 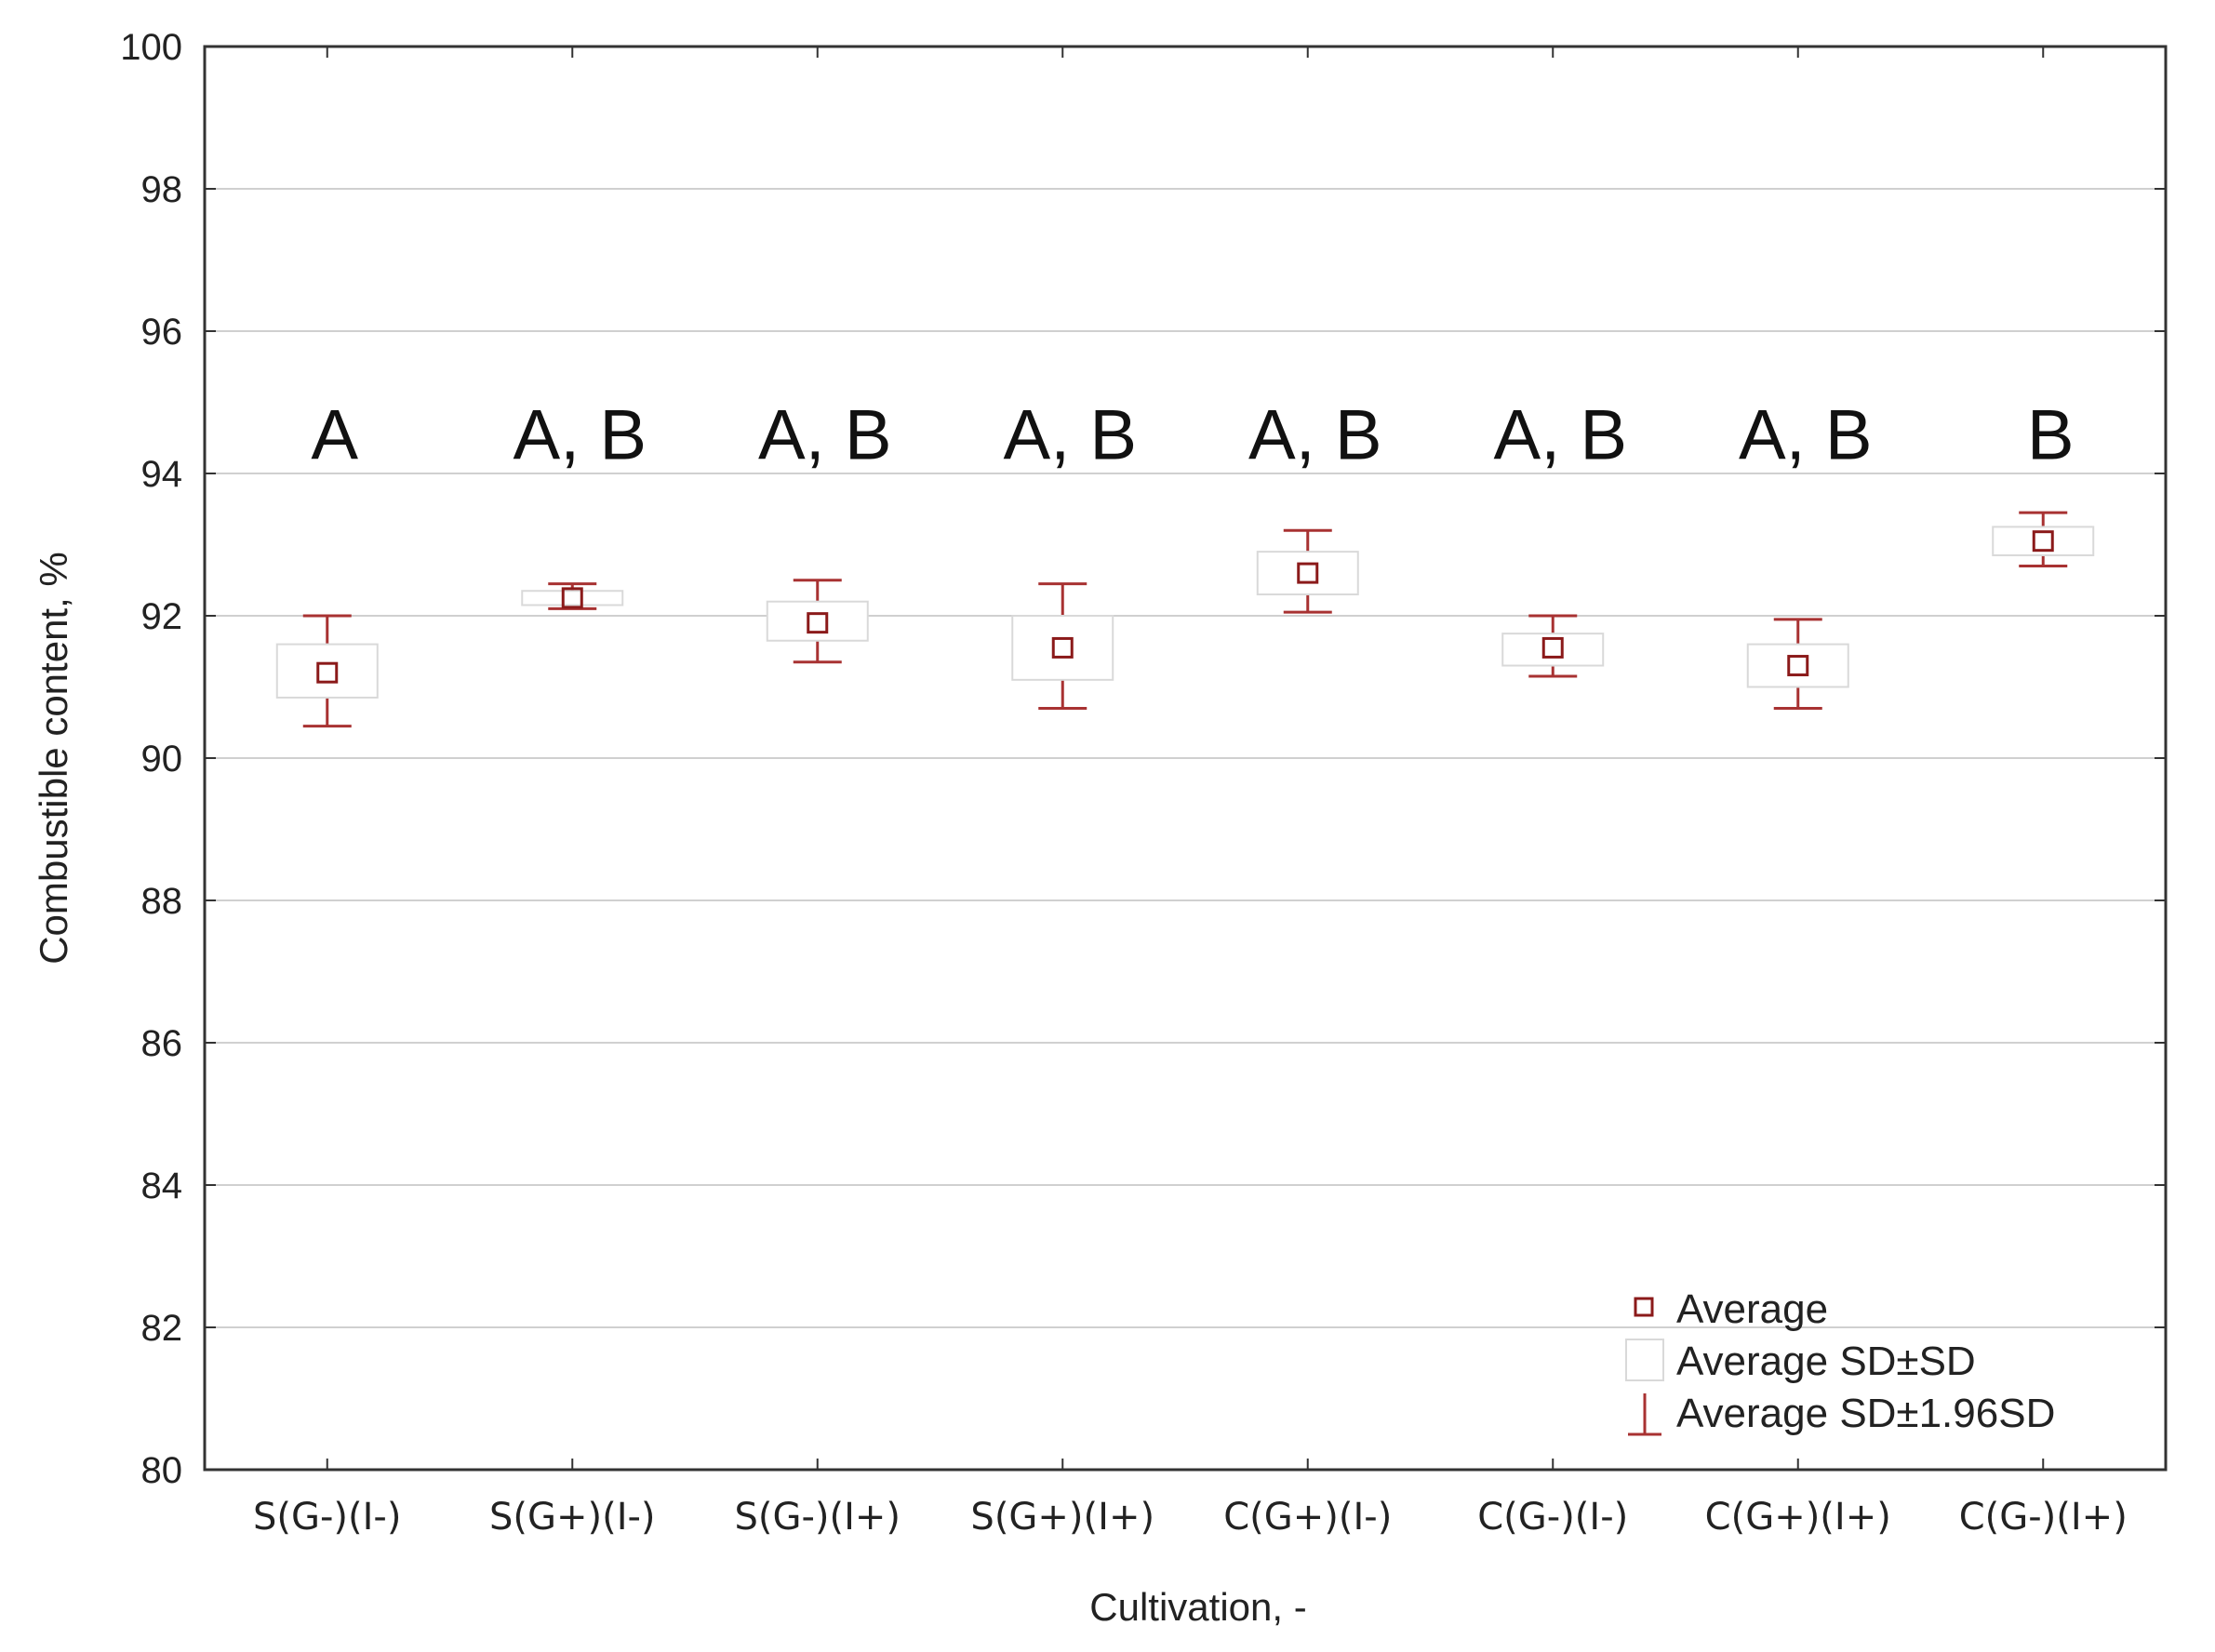 I want to click on y-tick-label: 84, so click(x=162, y=1186).